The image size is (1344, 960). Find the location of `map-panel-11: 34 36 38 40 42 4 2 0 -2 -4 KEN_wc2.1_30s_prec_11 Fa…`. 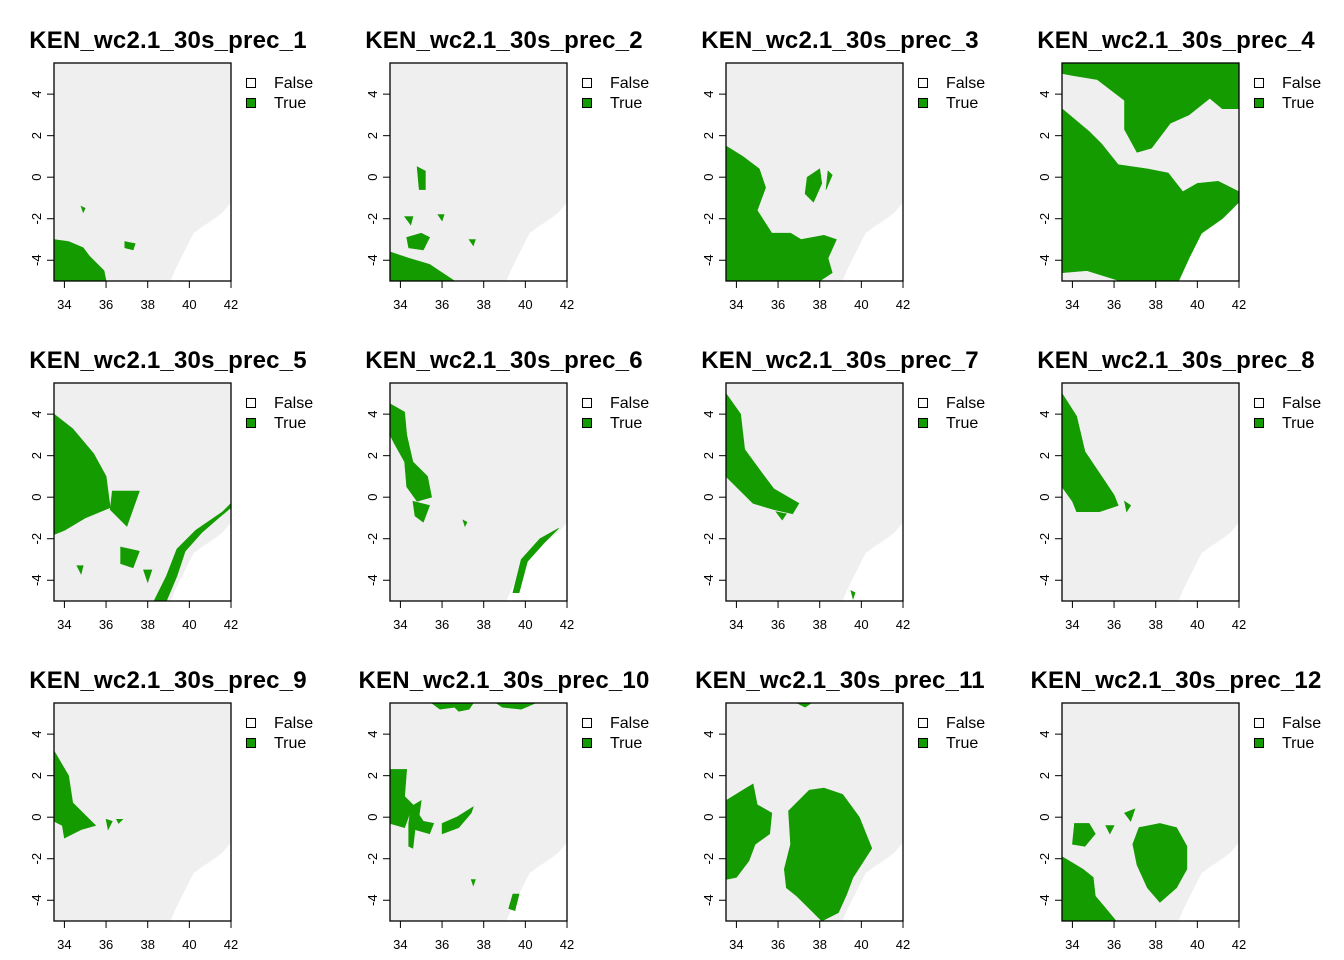

map-panel-11: 34 36 38 40 42 4 2 0 -2 -4 KEN_wc2.1_30s_prec_11 Fa… is located at coordinates (840, 800).